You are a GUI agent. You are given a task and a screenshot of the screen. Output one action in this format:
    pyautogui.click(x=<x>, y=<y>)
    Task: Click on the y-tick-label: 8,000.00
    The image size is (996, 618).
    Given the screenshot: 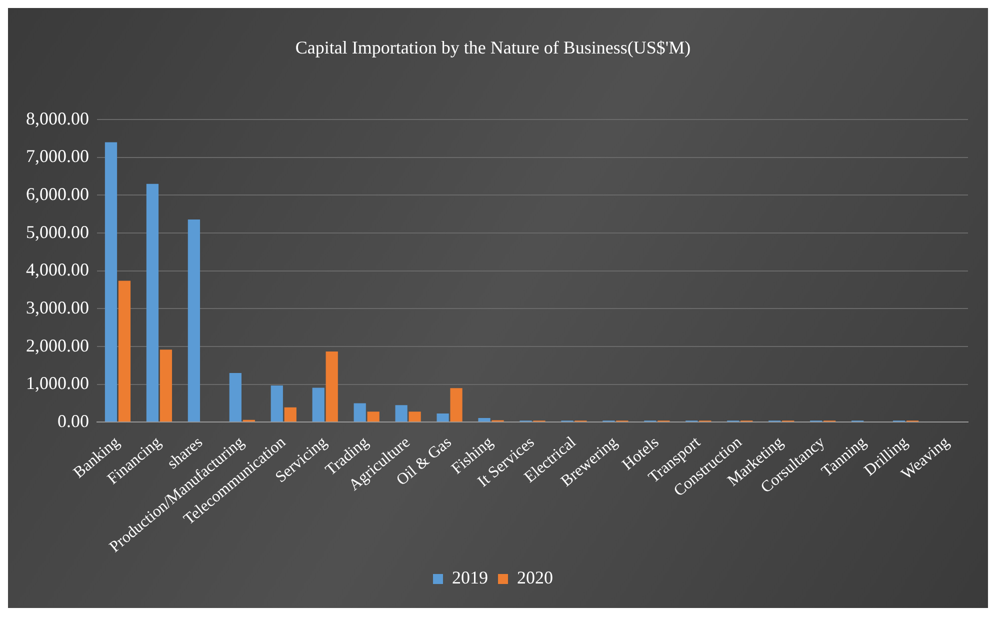 What is the action you would take?
    pyautogui.click(x=57, y=118)
    